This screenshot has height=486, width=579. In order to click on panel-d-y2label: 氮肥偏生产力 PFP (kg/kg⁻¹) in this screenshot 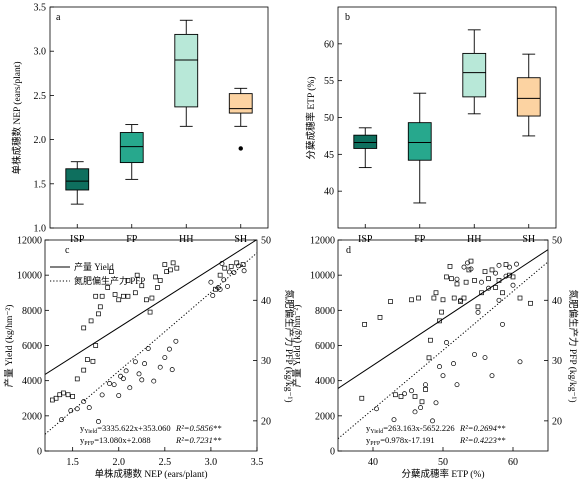, I will do `click(573, 345)`.